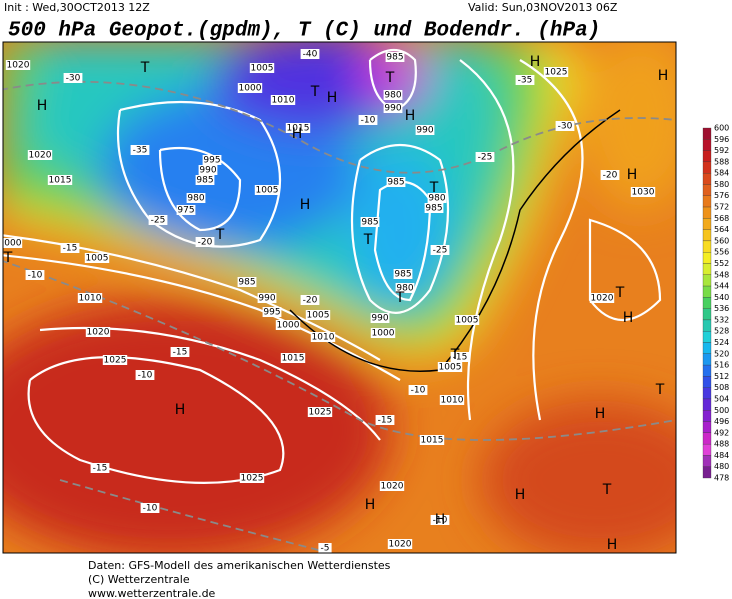  What do you see at coordinates (721, 342) in the screenshot?
I see `legend-label: 524` at bounding box center [721, 342].